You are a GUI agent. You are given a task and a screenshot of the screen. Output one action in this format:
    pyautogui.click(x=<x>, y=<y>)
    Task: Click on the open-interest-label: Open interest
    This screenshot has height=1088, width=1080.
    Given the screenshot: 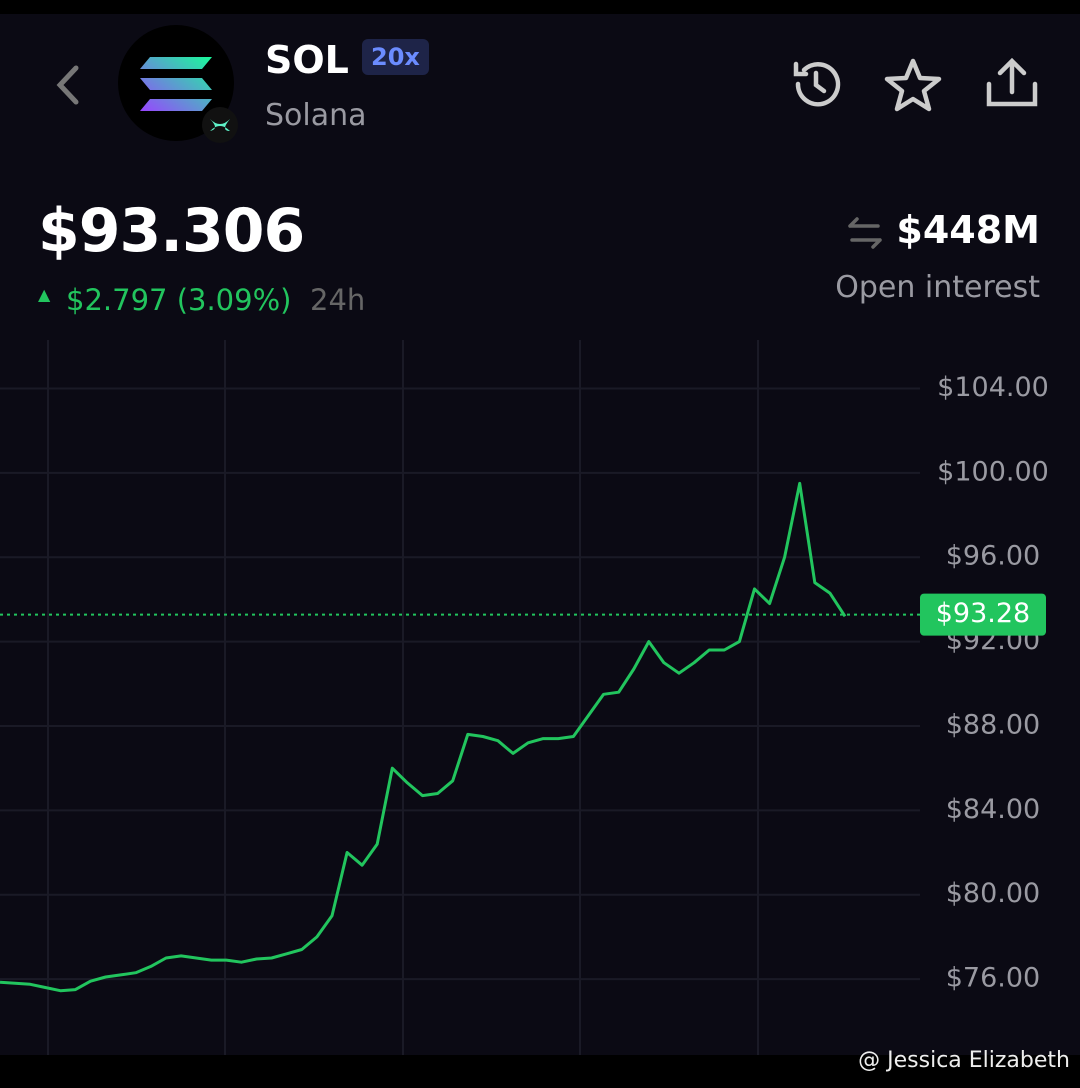 What is the action you would take?
    pyautogui.click(x=937, y=287)
    